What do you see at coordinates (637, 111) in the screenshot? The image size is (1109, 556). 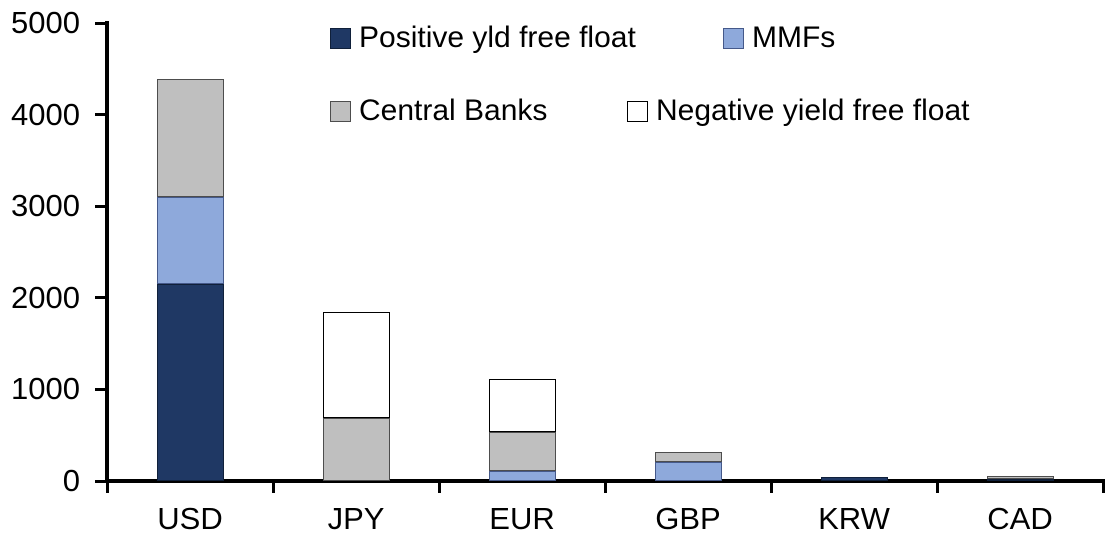 I see `legend-swatch-negative-yield-free-float` at bounding box center [637, 111].